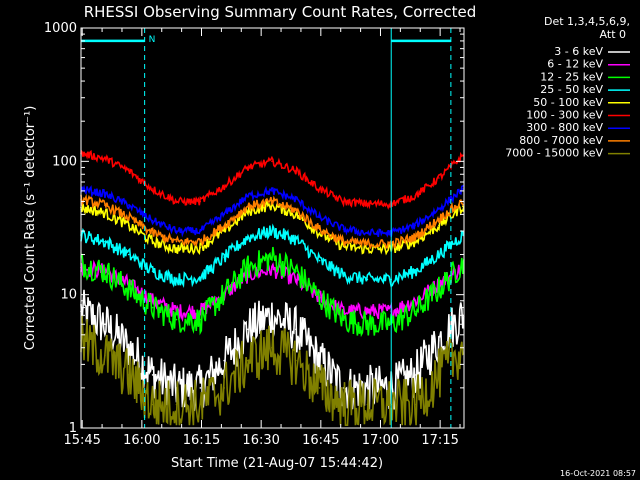 The width and height of the screenshot is (640, 480). Describe the element at coordinates (152, 40) in the screenshot. I see `marker-flag-label: N` at that location.